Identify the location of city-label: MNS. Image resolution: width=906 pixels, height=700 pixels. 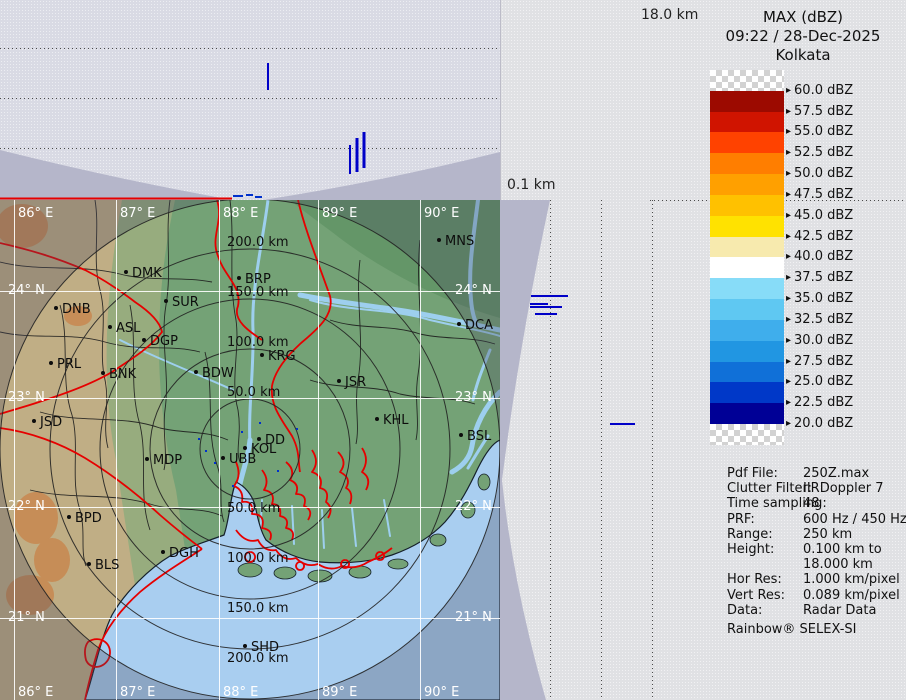
(459, 241).